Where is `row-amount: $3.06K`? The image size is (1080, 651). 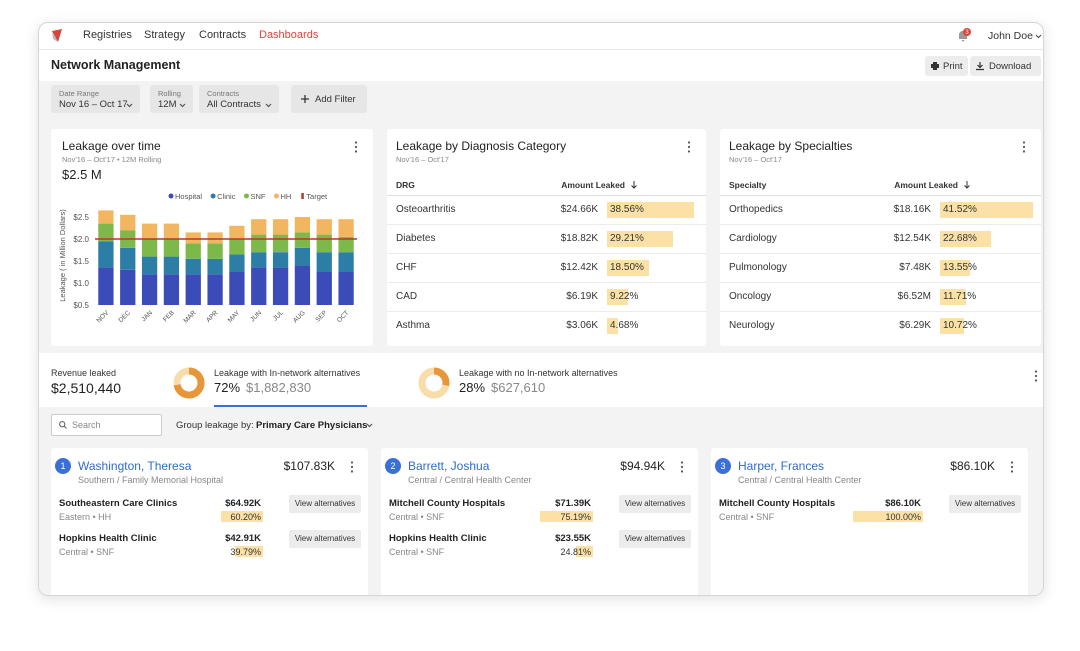
row-amount: $3.06K is located at coordinates (582, 325).